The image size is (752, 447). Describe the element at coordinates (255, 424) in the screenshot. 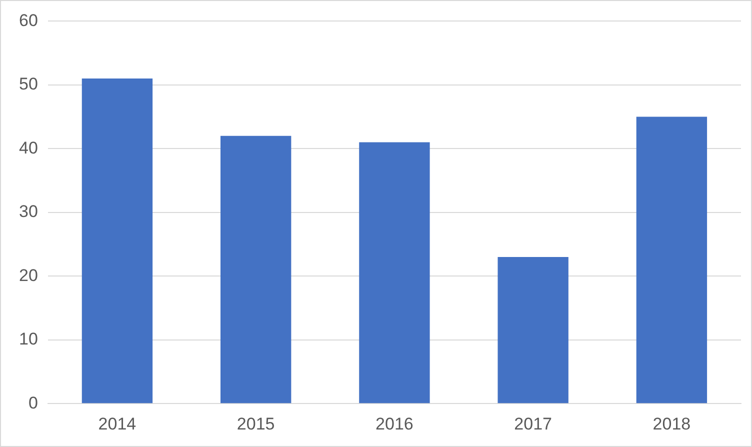

I see `x-tick-label: 2015` at that location.